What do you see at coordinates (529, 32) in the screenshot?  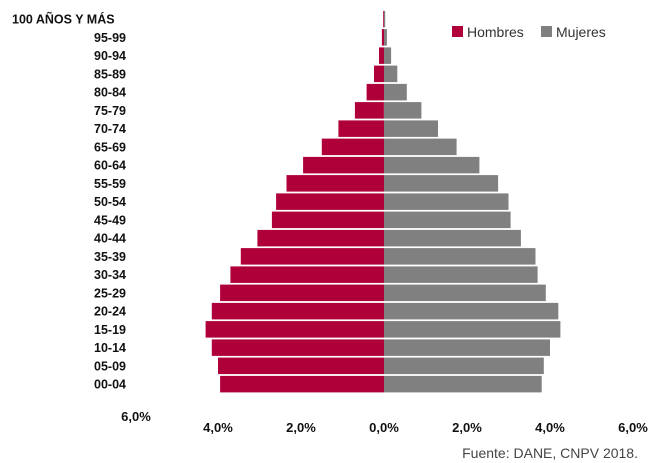 I see `legend: Hombres Mujeres` at bounding box center [529, 32].